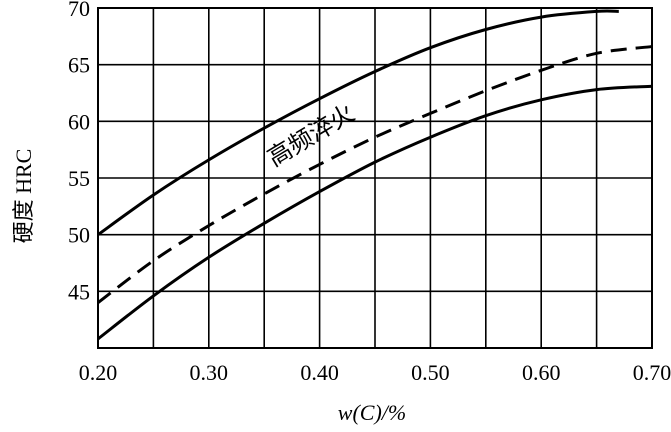  What do you see at coordinates (430, 372) in the screenshot?
I see `x-tick-label: 0.50` at bounding box center [430, 372].